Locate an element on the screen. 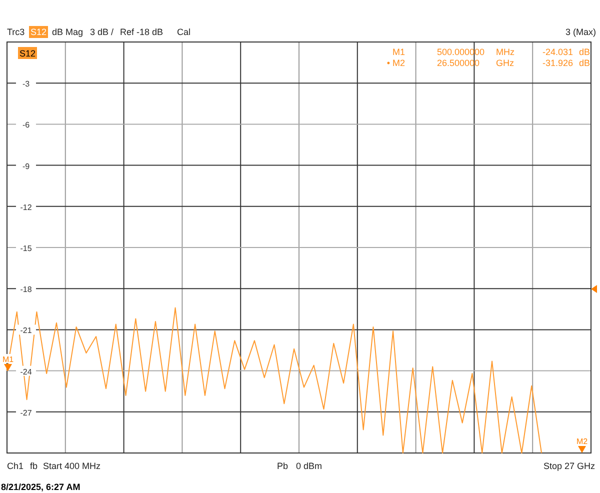 The width and height of the screenshot is (600, 493). y-tick-label: -18 is located at coordinates (26, 289).